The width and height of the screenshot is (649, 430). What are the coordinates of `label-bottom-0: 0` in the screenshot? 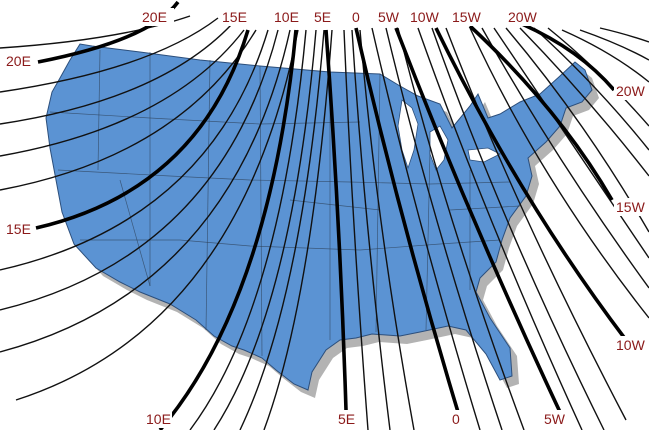 It's located at (456, 419).